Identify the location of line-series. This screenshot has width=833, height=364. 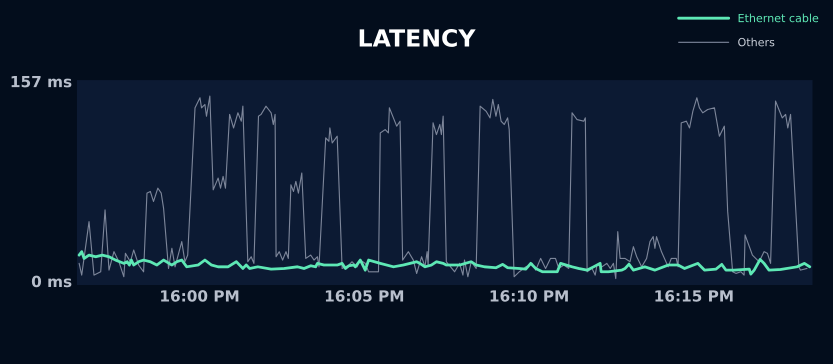
(445, 263).